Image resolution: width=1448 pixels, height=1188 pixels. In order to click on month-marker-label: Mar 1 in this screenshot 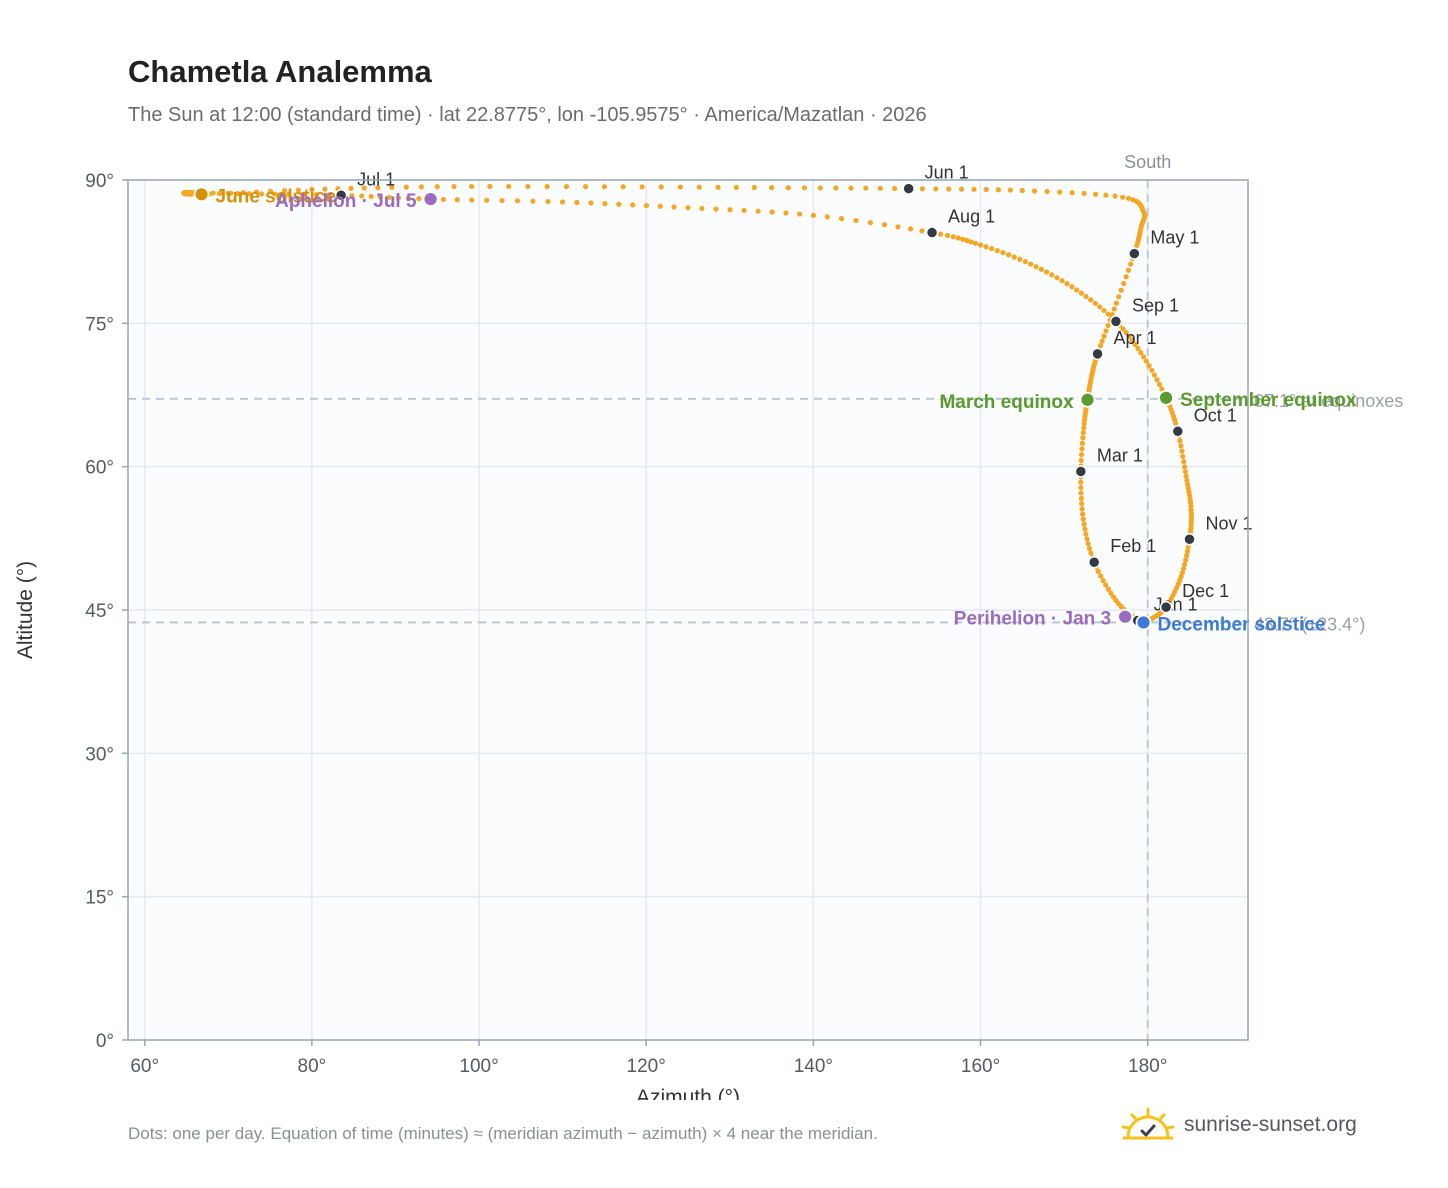, I will do `click(1120, 455)`.